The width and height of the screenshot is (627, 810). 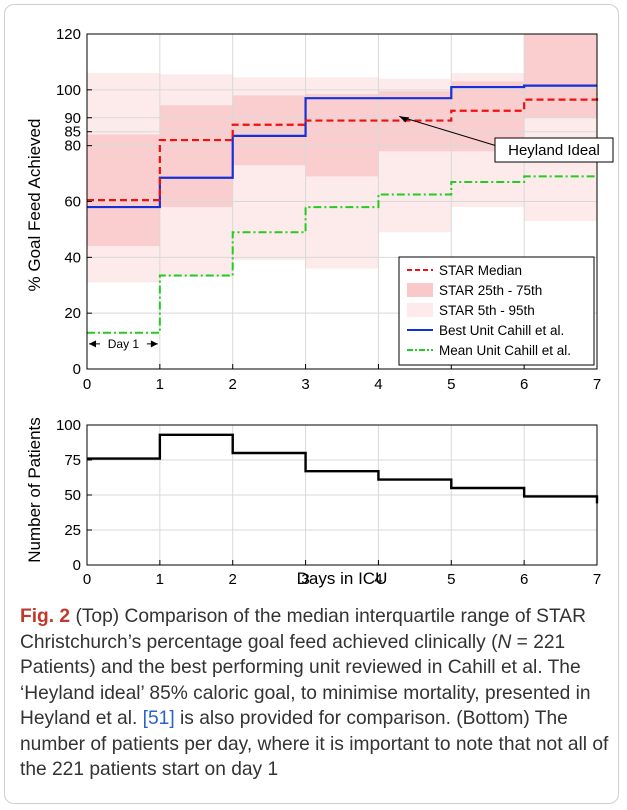 What do you see at coordinates (451, 384) in the screenshot?
I see `top-xtick-label-5: 5` at bounding box center [451, 384].